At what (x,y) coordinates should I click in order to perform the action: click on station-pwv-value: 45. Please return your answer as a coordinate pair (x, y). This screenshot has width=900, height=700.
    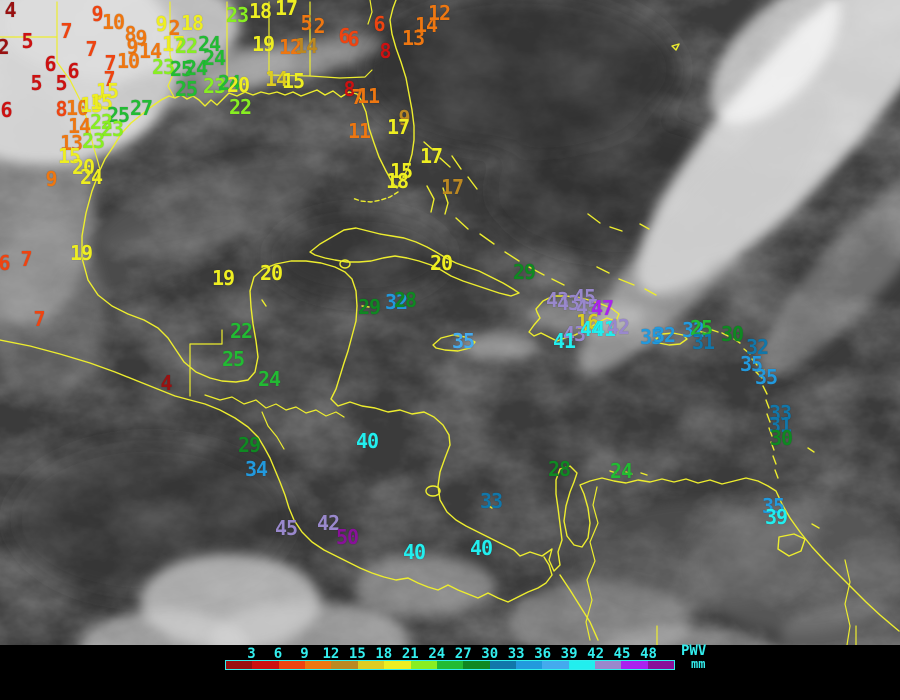
    Looking at the image, I should click on (286, 528).